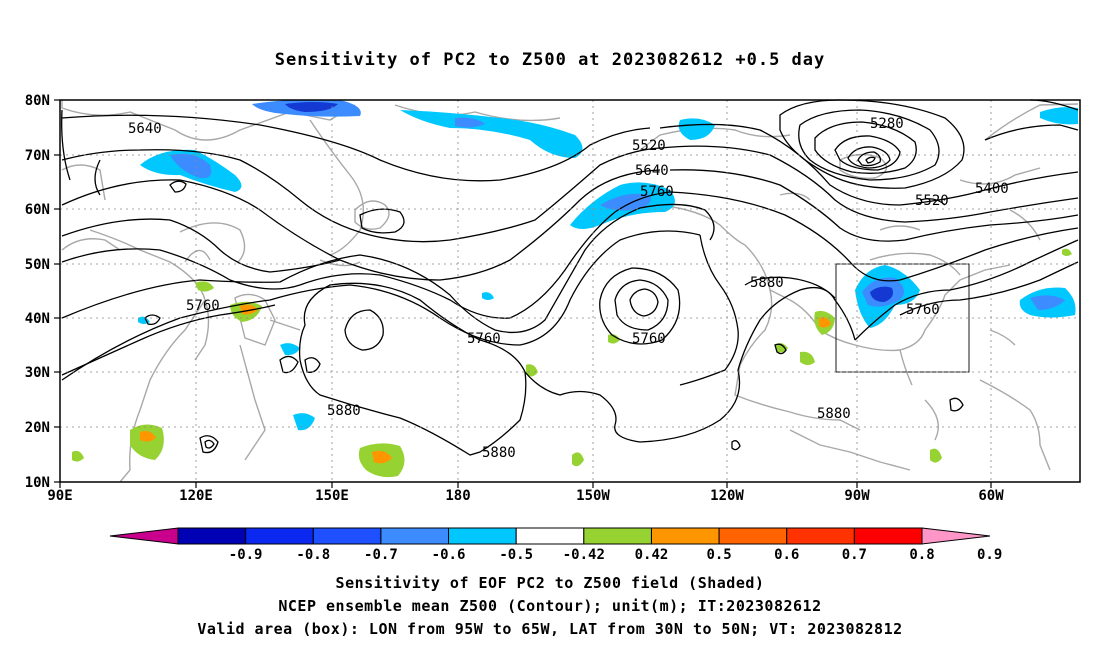 Image resolution: width=1100 pixels, height=650 pixels. Describe the element at coordinates (593, 496) in the screenshot. I see `lon-label: 150W` at that location.